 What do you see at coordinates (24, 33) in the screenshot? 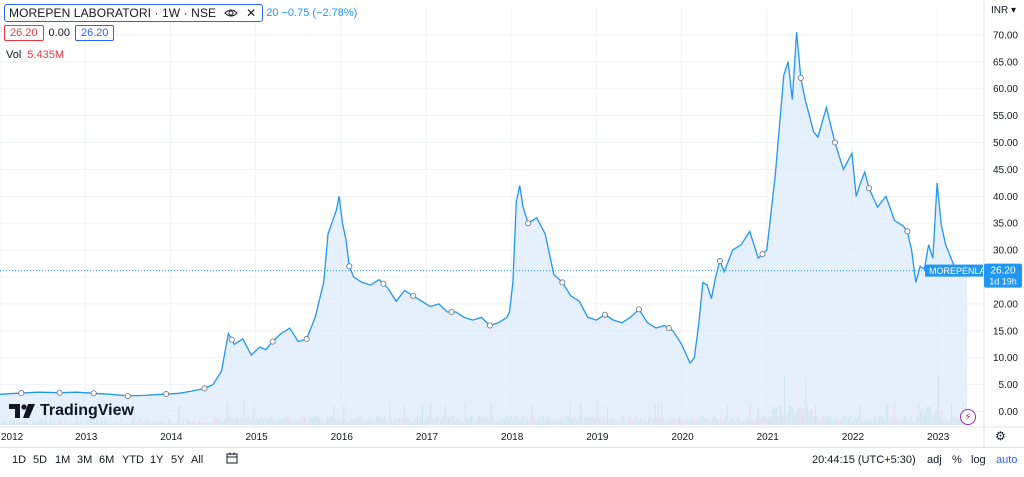
I see `bid-price: 26.20` at bounding box center [24, 33].